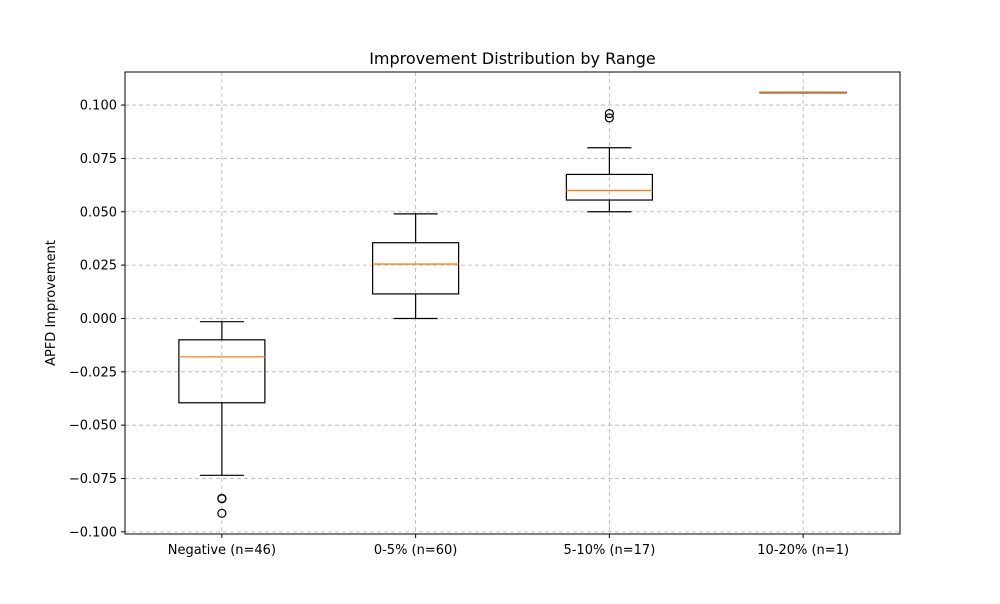 This screenshot has height=604, width=1000. What do you see at coordinates (609, 550) in the screenshot?
I see `x-tick-label: 5-10% (n=17)` at bounding box center [609, 550].